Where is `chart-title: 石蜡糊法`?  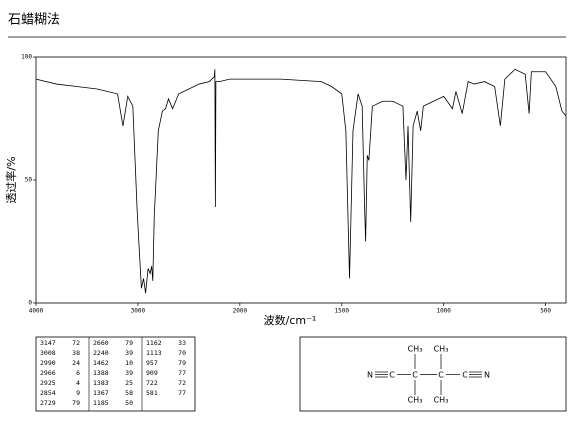 chart-title: 石蜡糊法 is located at coordinates (34, 20).